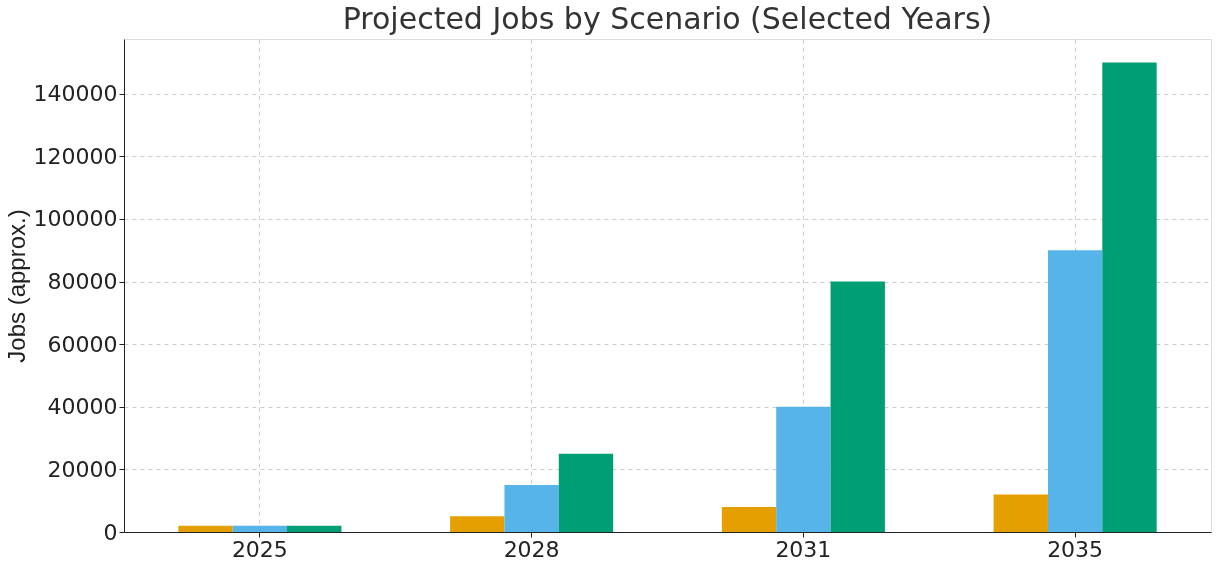 The image size is (1216, 565). I want to click on y-tick-label: 60000, so click(82, 344).